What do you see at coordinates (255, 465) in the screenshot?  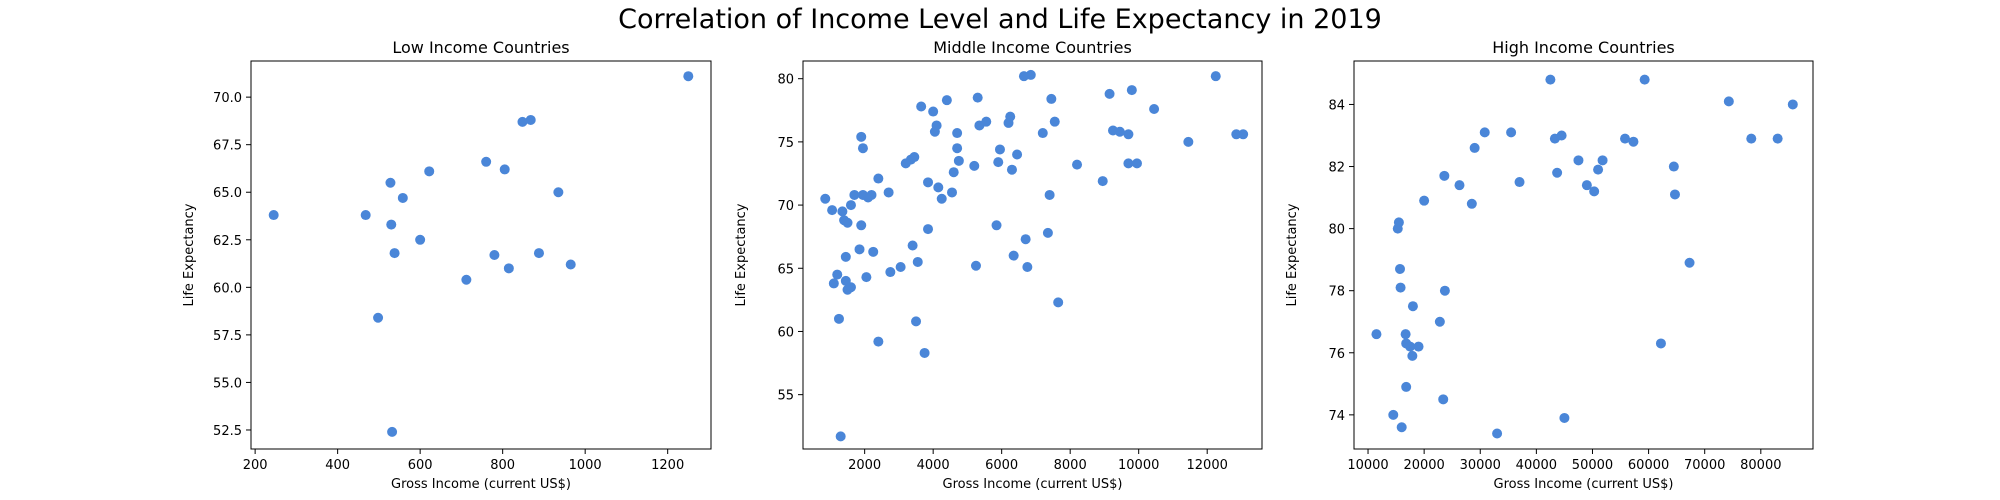 I see `low-income-x-tick-label: 200` at bounding box center [255, 465].